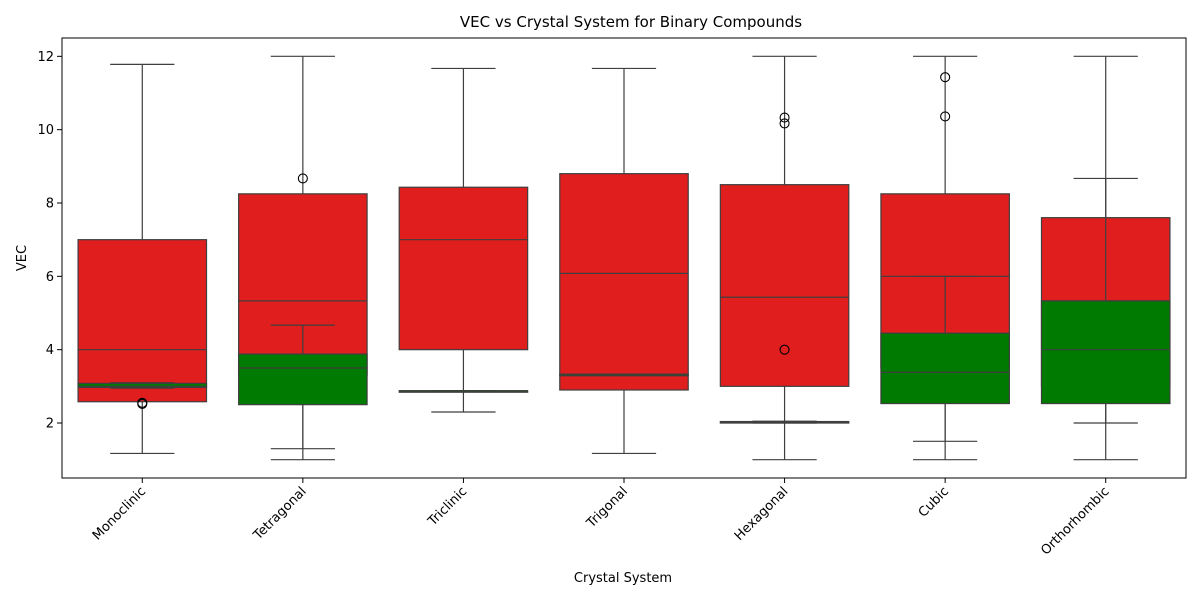 Image resolution: width=1200 pixels, height=600 pixels. What do you see at coordinates (45, 130) in the screenshot?
I see `y-tick-label: 10` at bounding box center [45, 130].